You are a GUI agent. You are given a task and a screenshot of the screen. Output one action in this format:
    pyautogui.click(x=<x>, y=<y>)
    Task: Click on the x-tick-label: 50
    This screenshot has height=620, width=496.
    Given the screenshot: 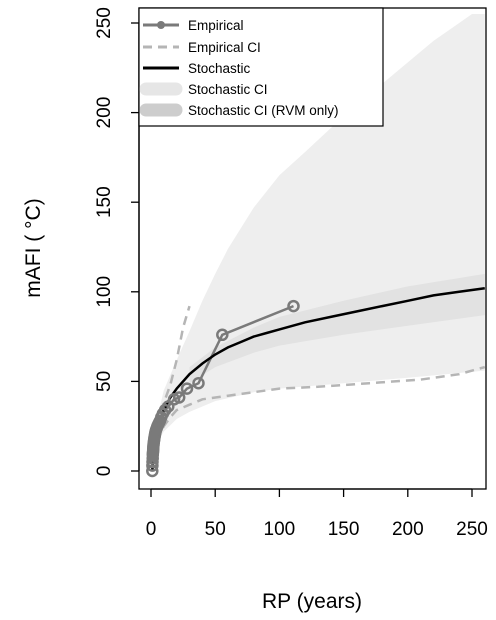 What is the action you would take?
    pyautogui.click(x=215, y=529)
    